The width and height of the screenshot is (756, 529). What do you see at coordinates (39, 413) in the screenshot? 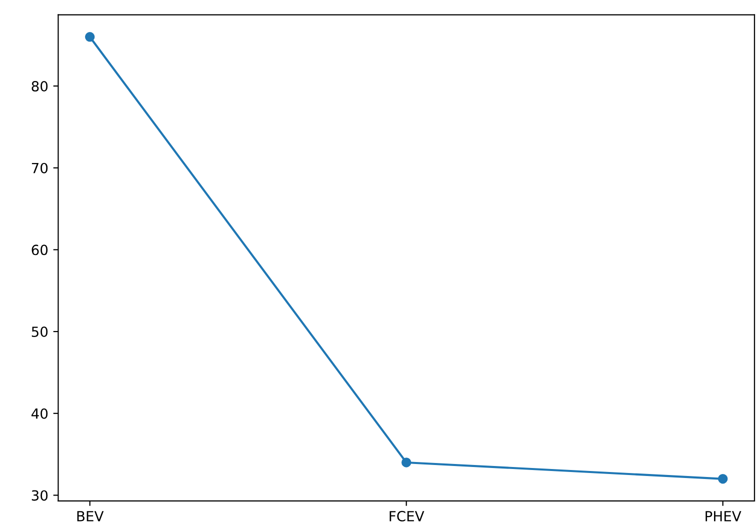
I see `y-tick-label: 40` at bounding box center [39, 413].